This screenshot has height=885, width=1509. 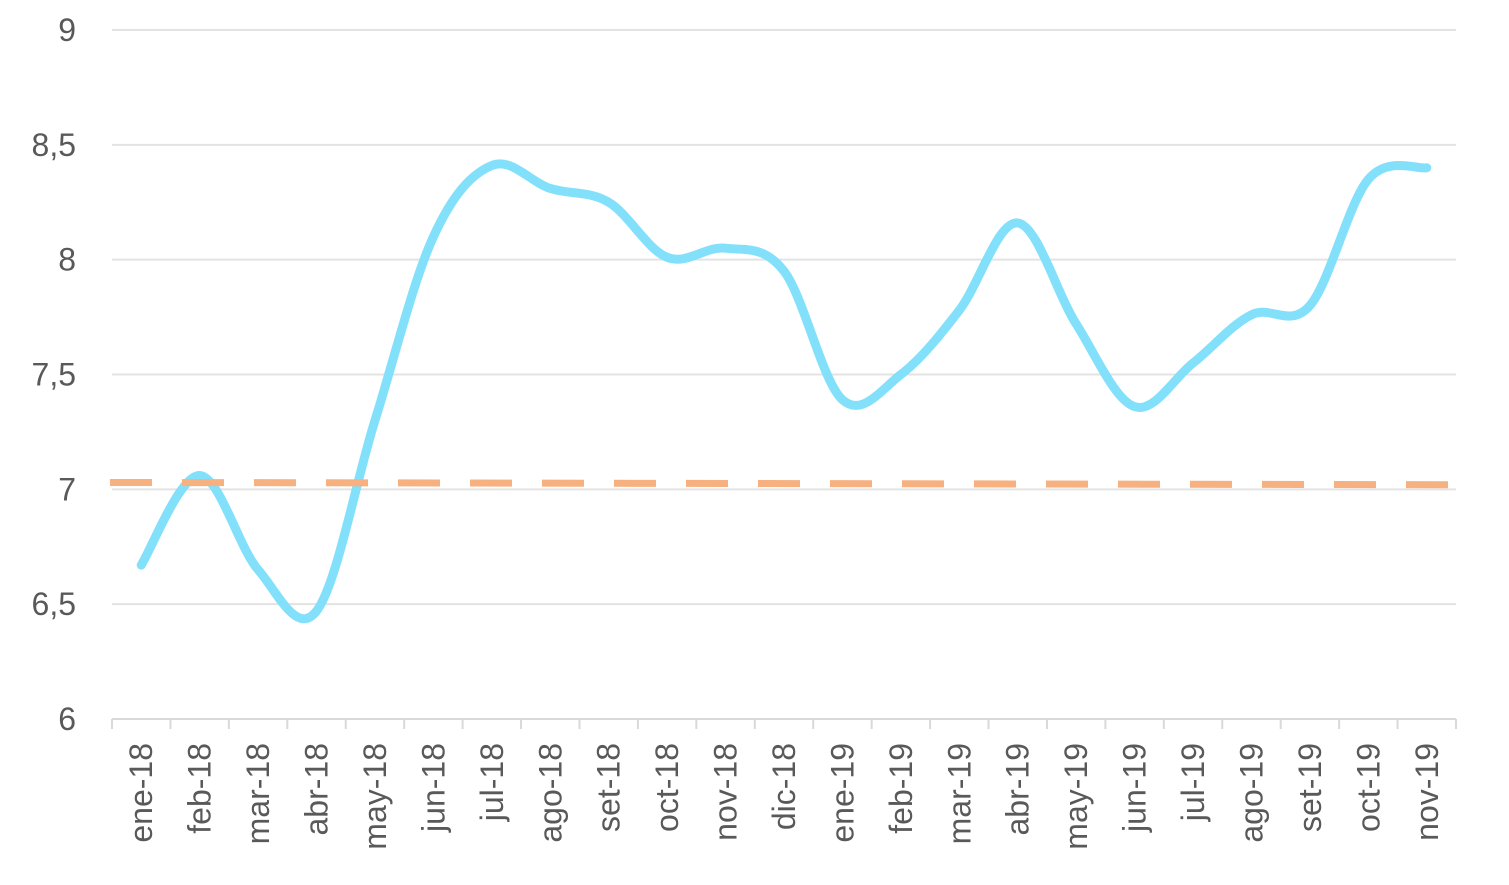 I want to click on x-tick-label: oct-19, so click(x=1368, y=787).